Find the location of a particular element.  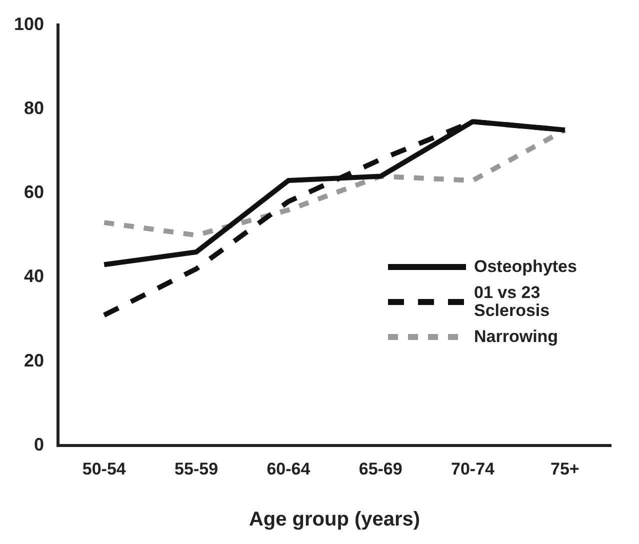

x-tick-label: 65-69 is located at coordinates (380, 468).